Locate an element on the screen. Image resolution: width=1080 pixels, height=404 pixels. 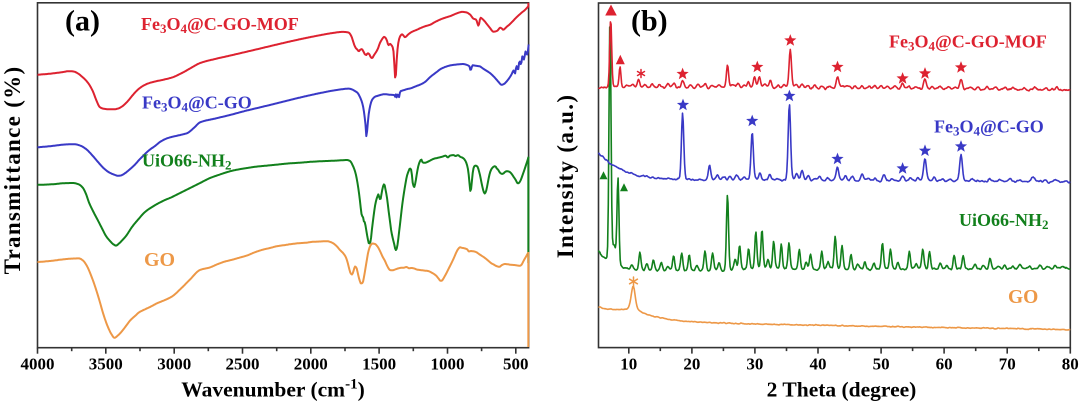
svg-text: 3500 is located at coordinates (106, 364).